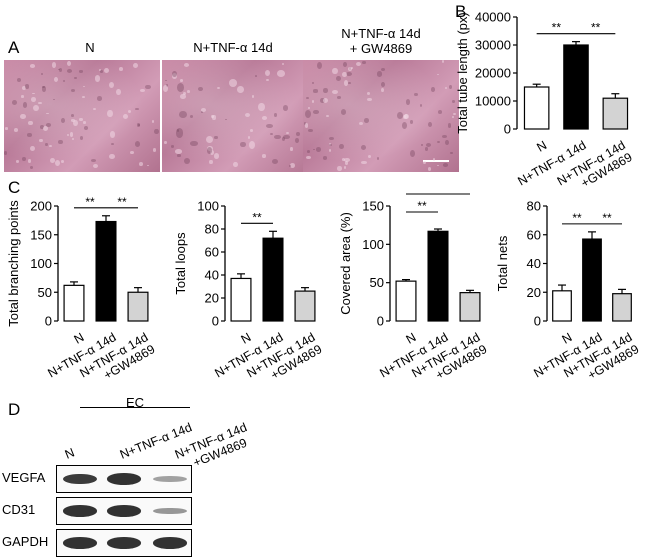  Describe the element at coordinates (14, 409) in the screenshot. I see `panel-label-d: D` at that location.